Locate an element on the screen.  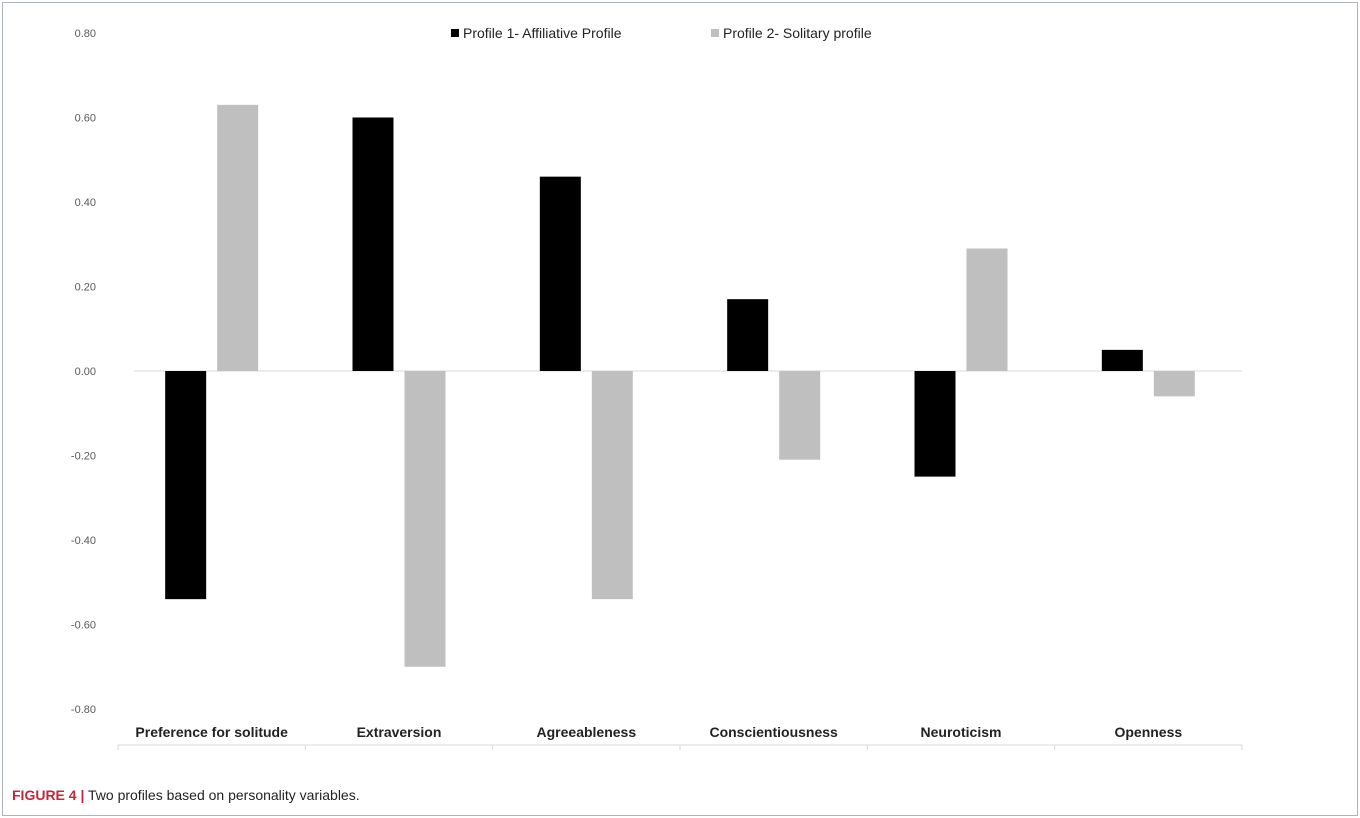
y-tick-label: 0.40 is located at coordinates (85, 203).